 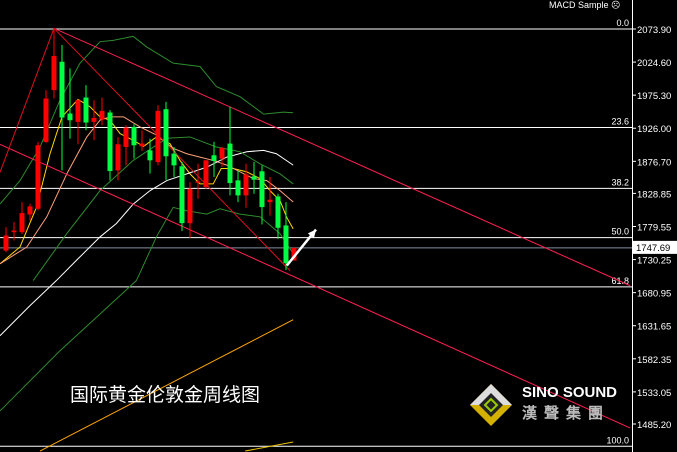 What do you see at coordinates (311, 234) in the screenshot?
I see `arrow-head-icon` at bounding box center [311, 234].